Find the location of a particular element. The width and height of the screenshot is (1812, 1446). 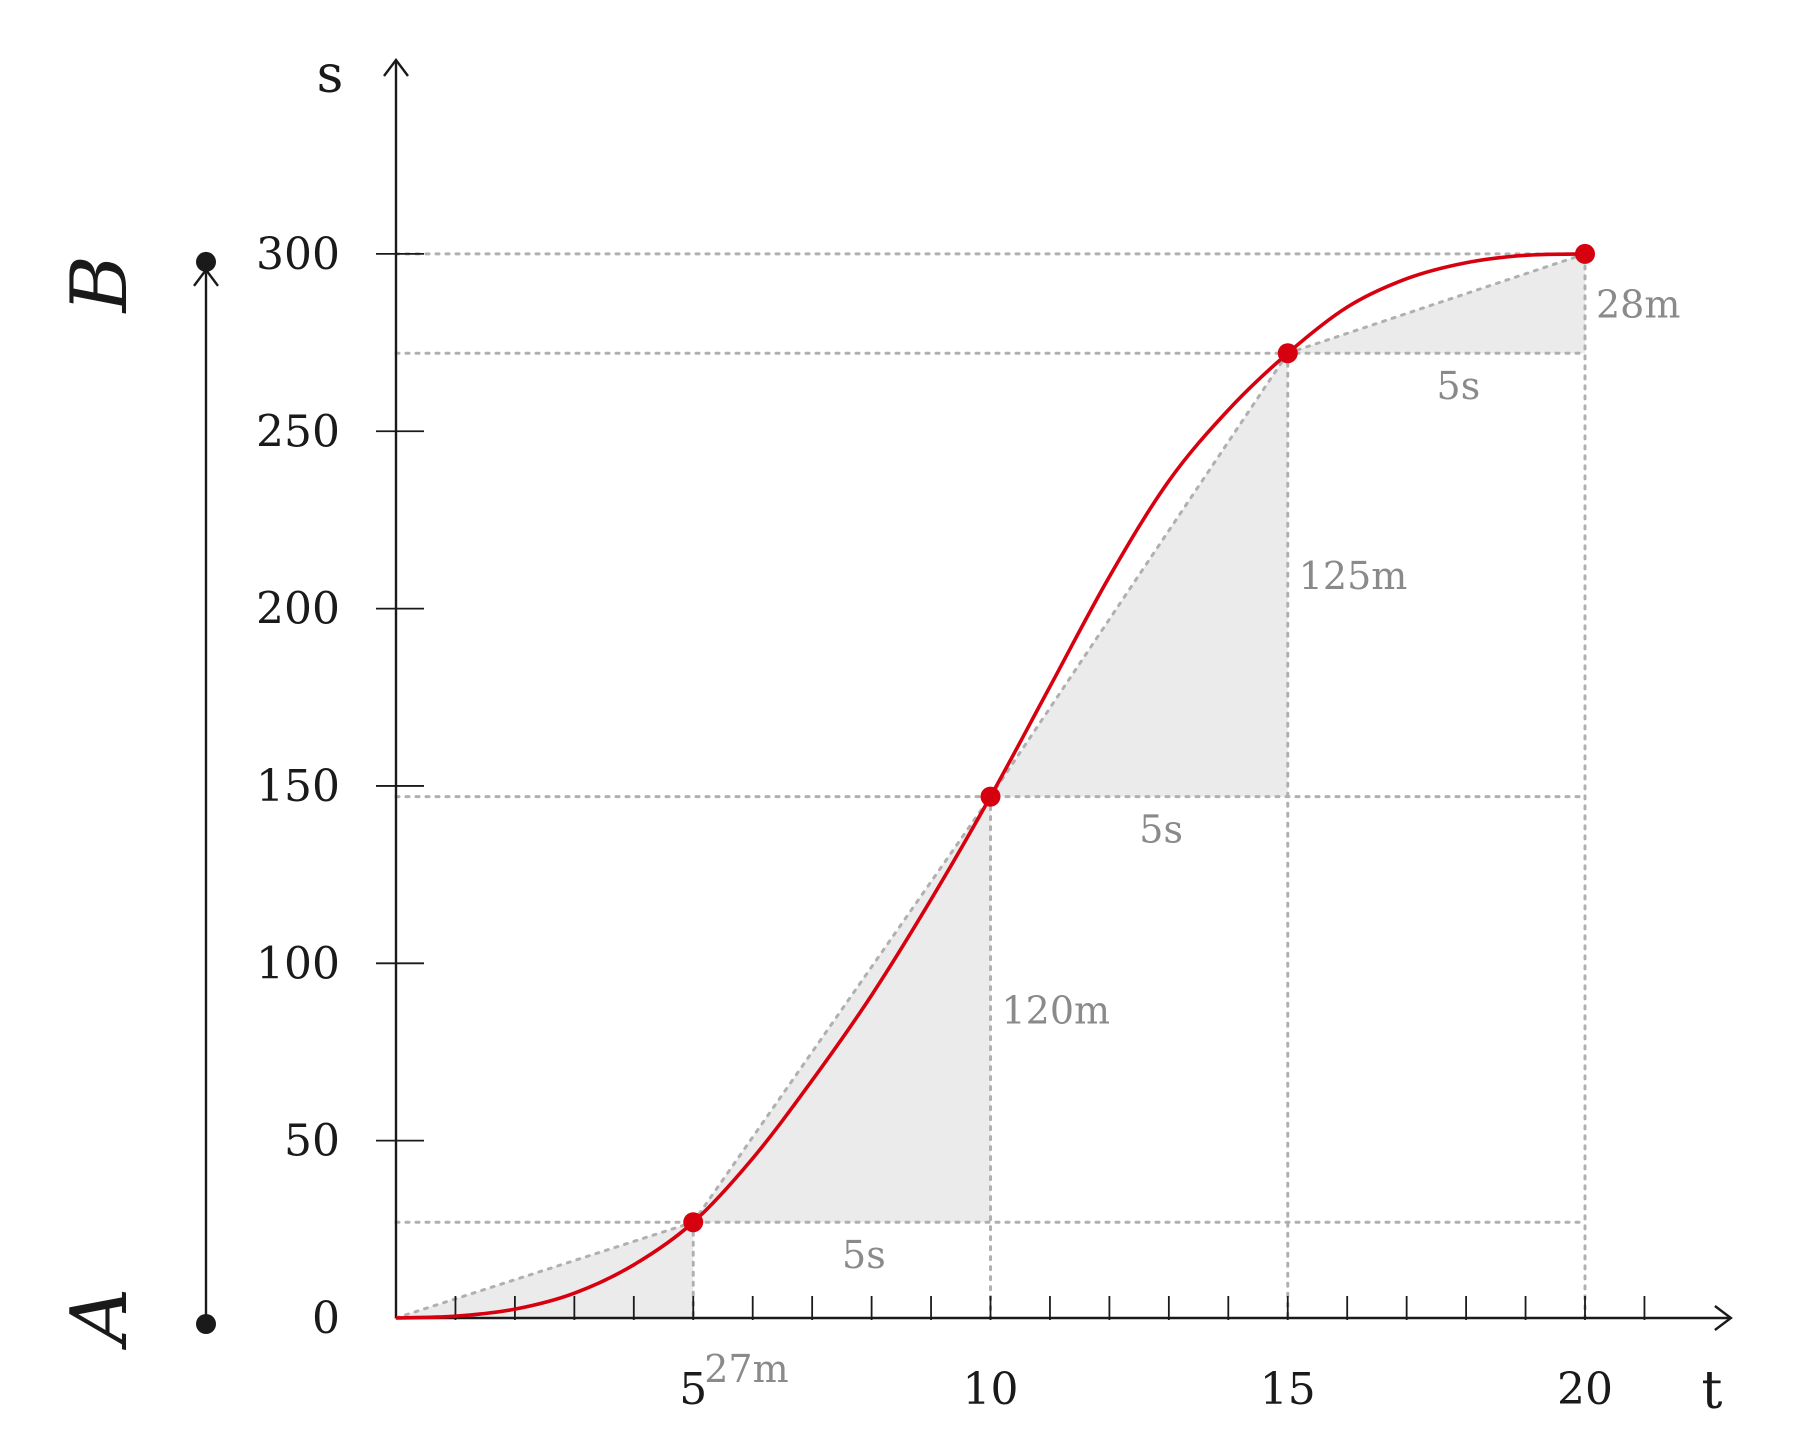

y-axis-arrowhead is located at coordinates (396, 67).